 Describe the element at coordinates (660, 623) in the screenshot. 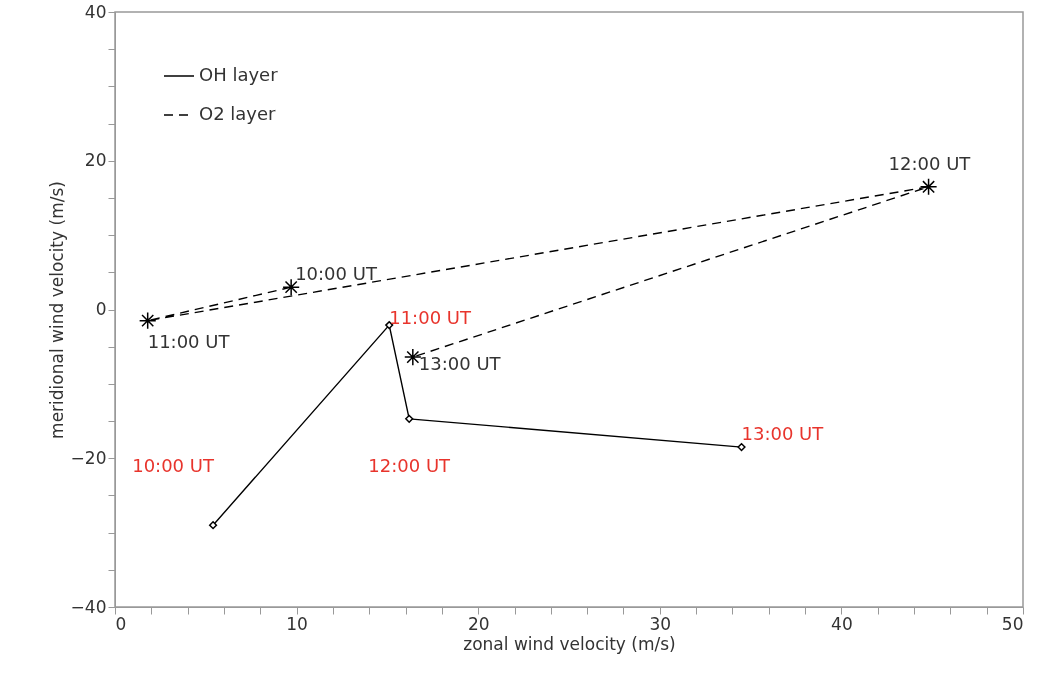

I see `x-tick-label: 30` at that location.